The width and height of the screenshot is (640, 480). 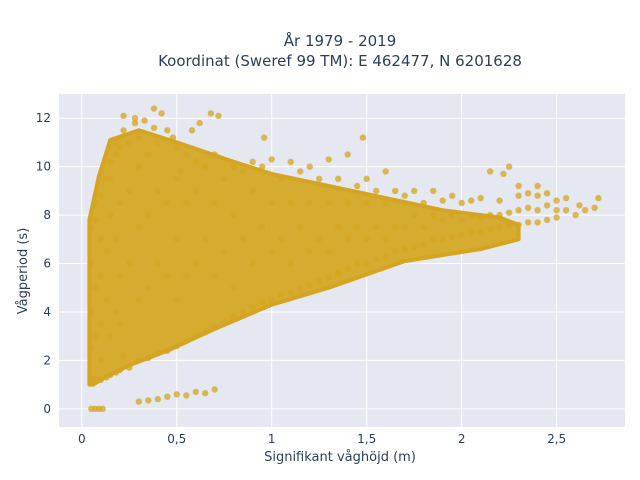 What do you see at coordinates (272, 439) in the screenshot?
I see `x-tick-label: 1` at bounding box center [272, 439].